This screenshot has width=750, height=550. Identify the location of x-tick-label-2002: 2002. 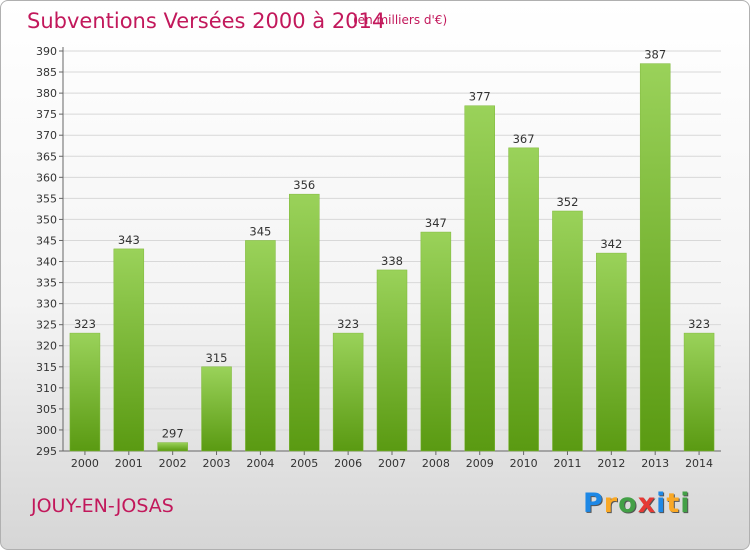
(173, 463).